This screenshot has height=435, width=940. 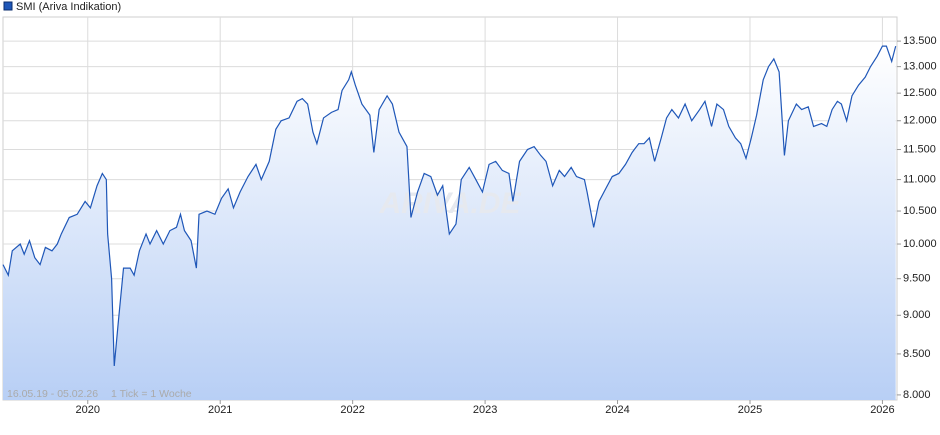 I want to click on watermark: ARIVA.DE, so click(x=449, y=203).